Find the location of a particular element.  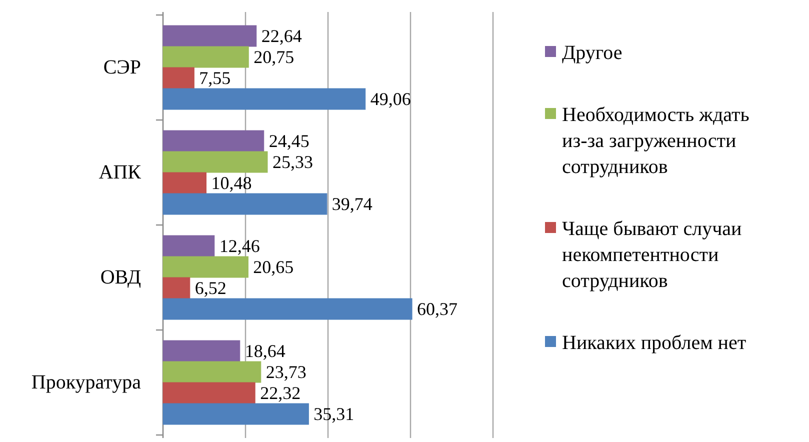

data-label: 49,06 is located at coordinates (390, 99).